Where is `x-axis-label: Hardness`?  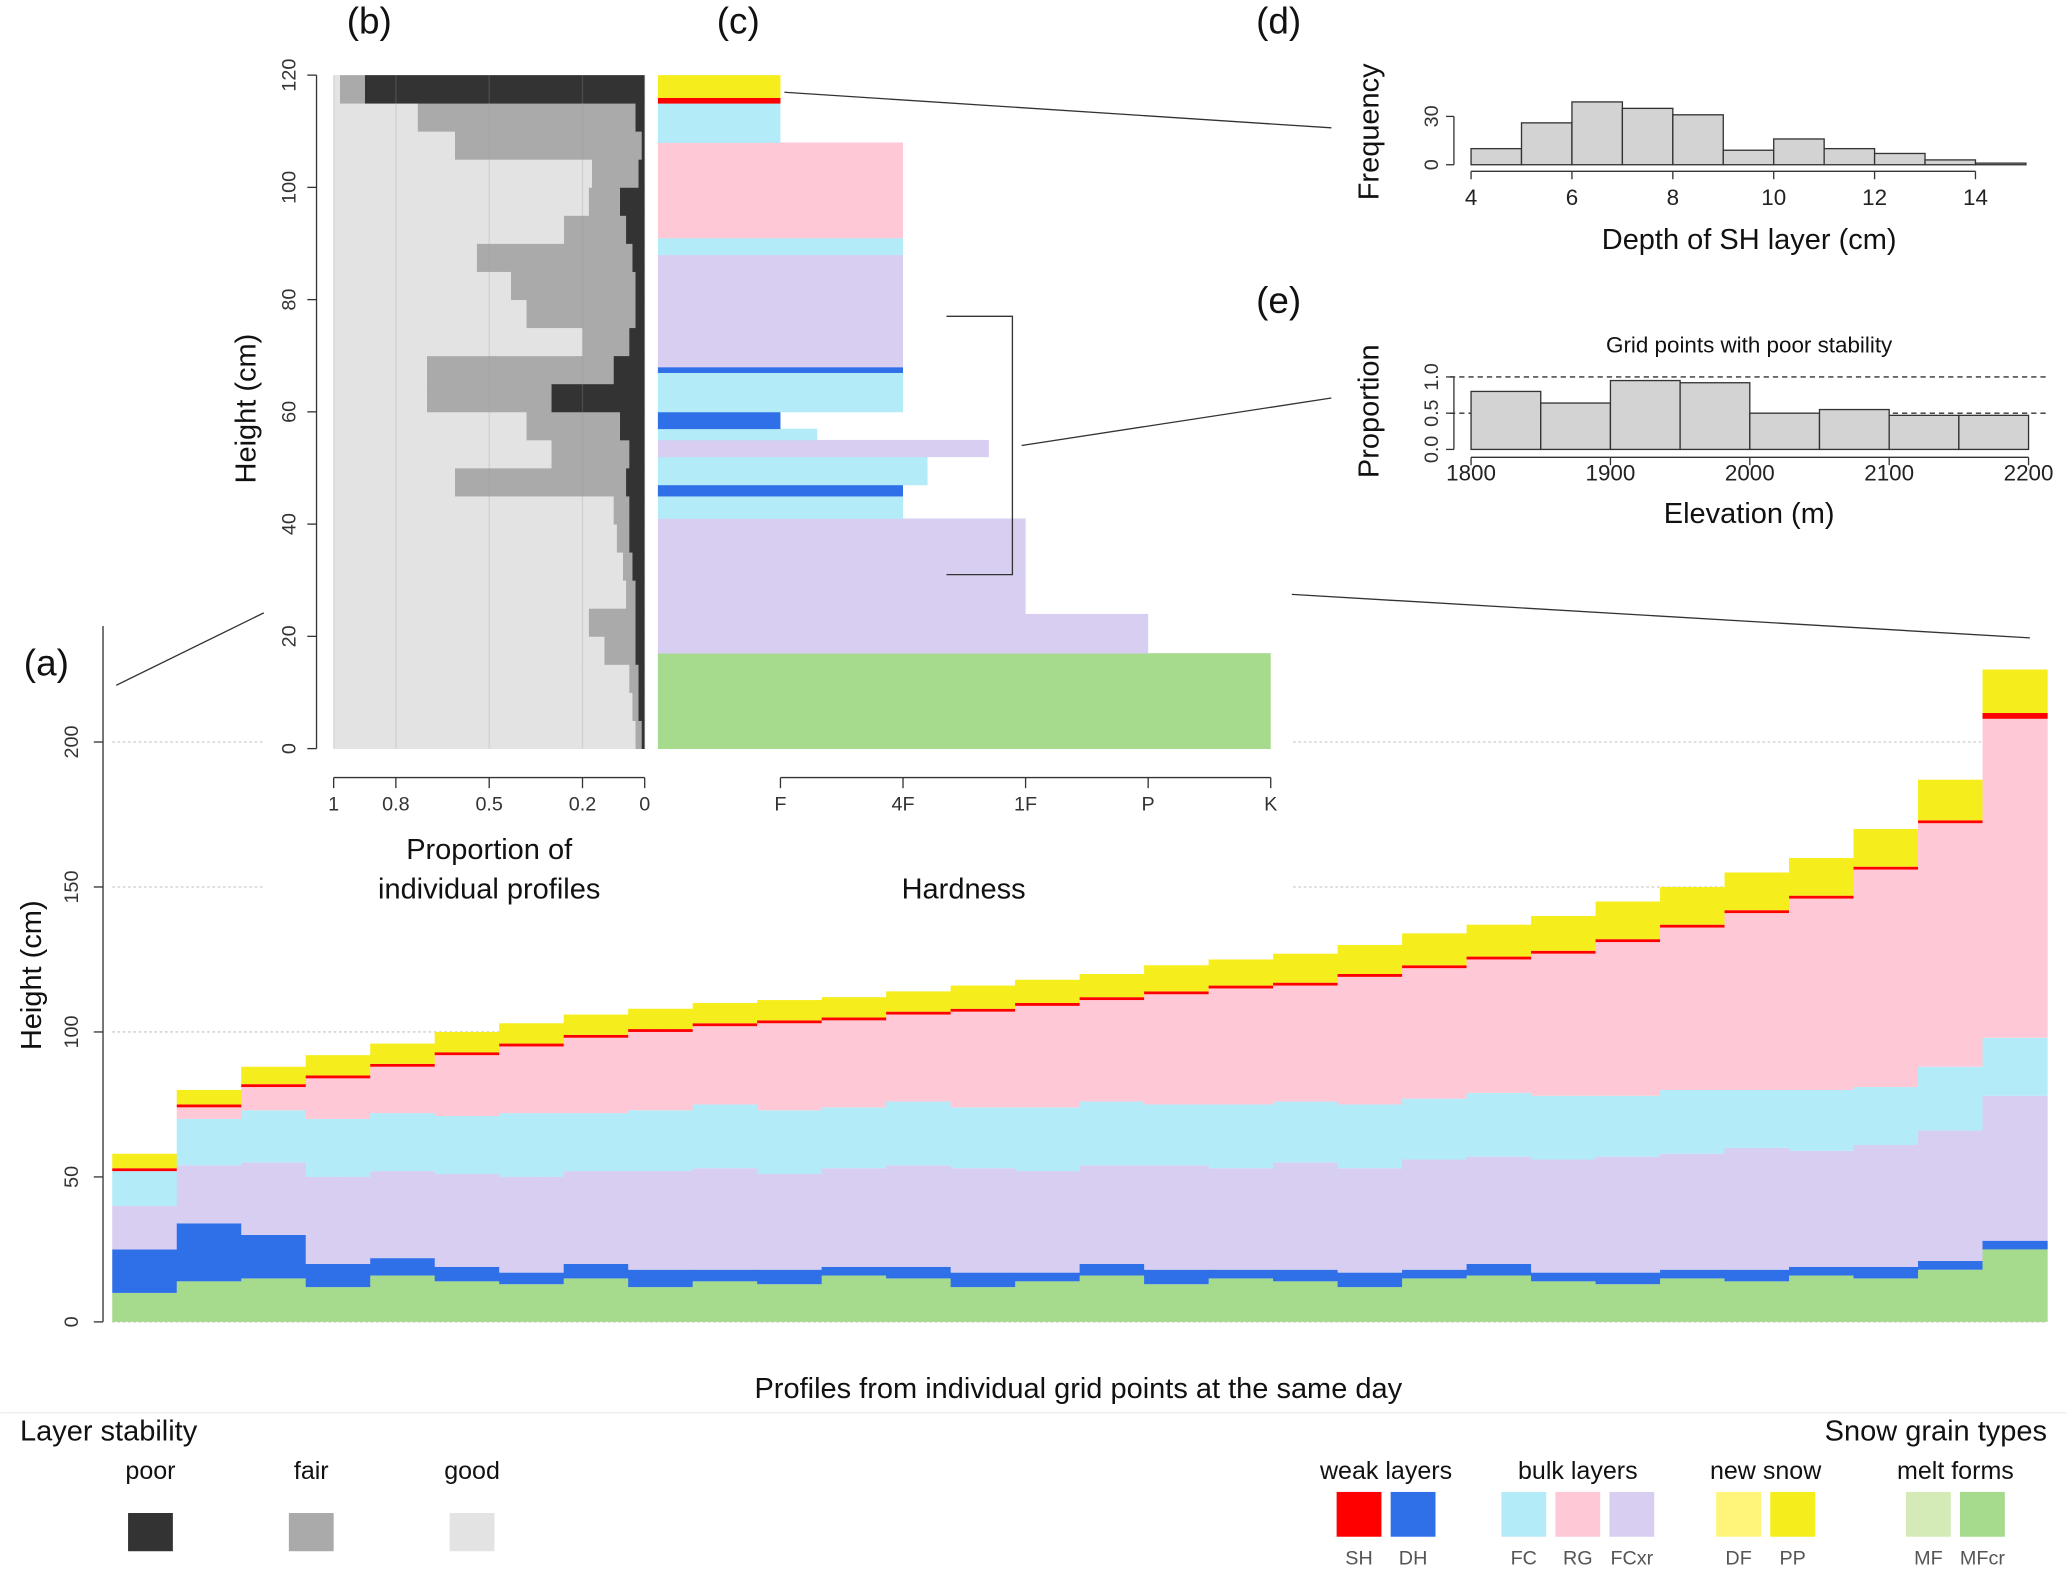
x-axis-label: Hardness is located at coordinates (964, 890).